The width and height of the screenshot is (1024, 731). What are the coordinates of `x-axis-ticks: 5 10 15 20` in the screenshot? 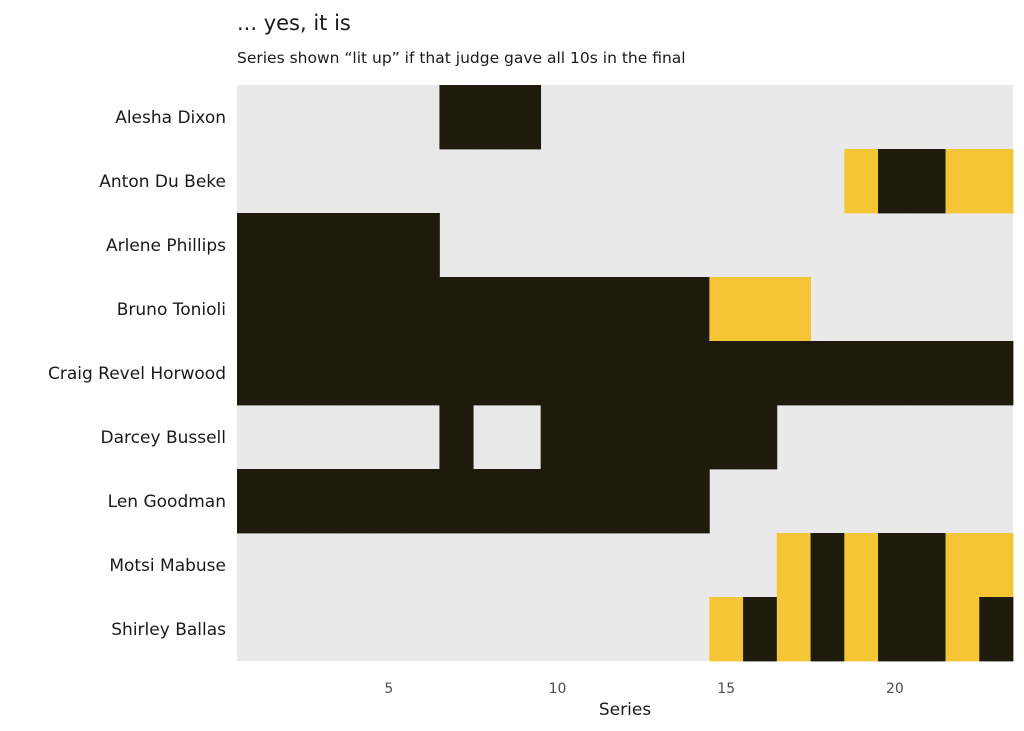 It's located at (643, 689).